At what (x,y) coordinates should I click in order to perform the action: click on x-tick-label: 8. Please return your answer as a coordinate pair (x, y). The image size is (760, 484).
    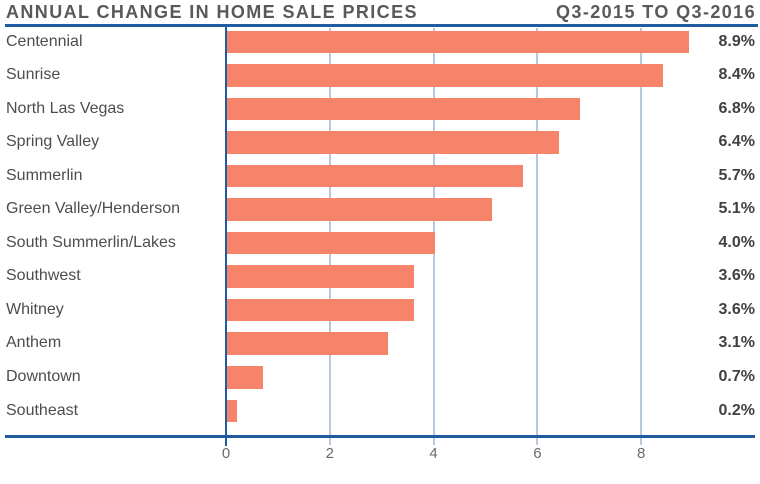
    Looking at the image, I should click on (641, 453).